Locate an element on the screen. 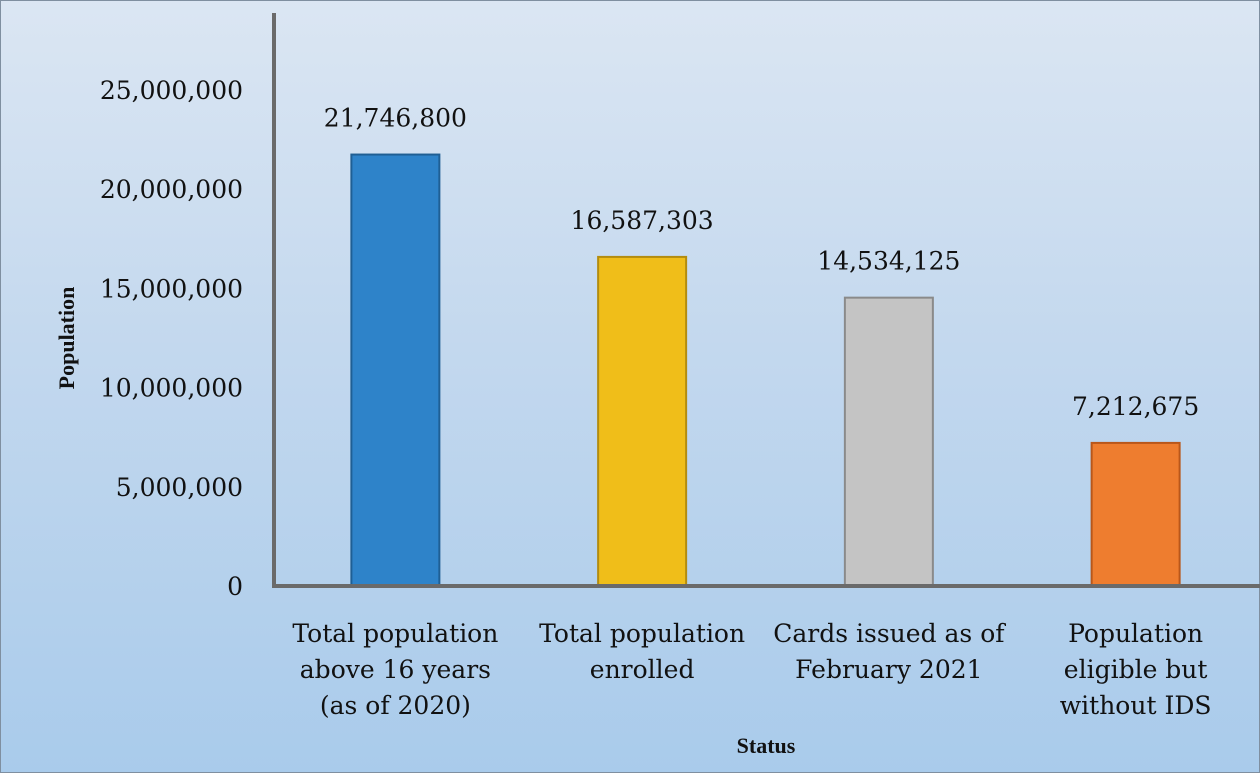 Image resolution: width=1260 pixels, height=774 pixels. x-tick-label: enrolled is located at coordinates (642, 669).